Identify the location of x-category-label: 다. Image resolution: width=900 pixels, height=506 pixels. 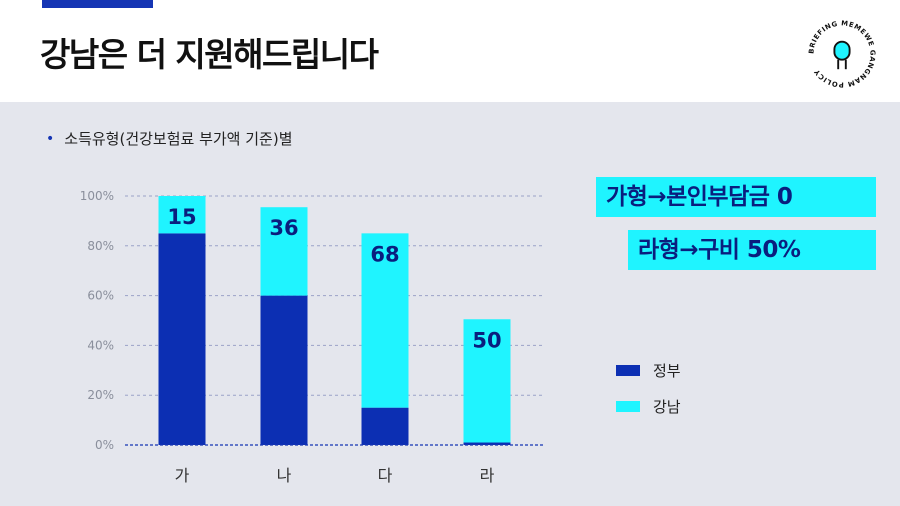
(385, 475).